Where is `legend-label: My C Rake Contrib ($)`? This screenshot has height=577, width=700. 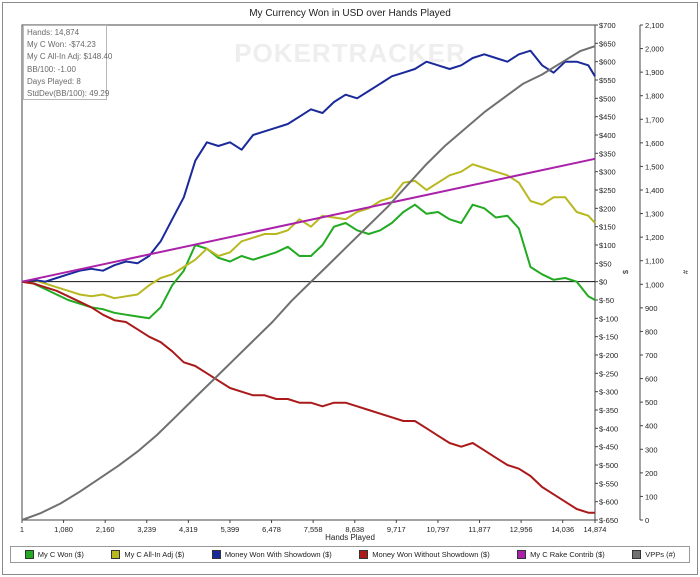
legend-label: My C Rake Contrib ($) is located at coordinates (567, 554).